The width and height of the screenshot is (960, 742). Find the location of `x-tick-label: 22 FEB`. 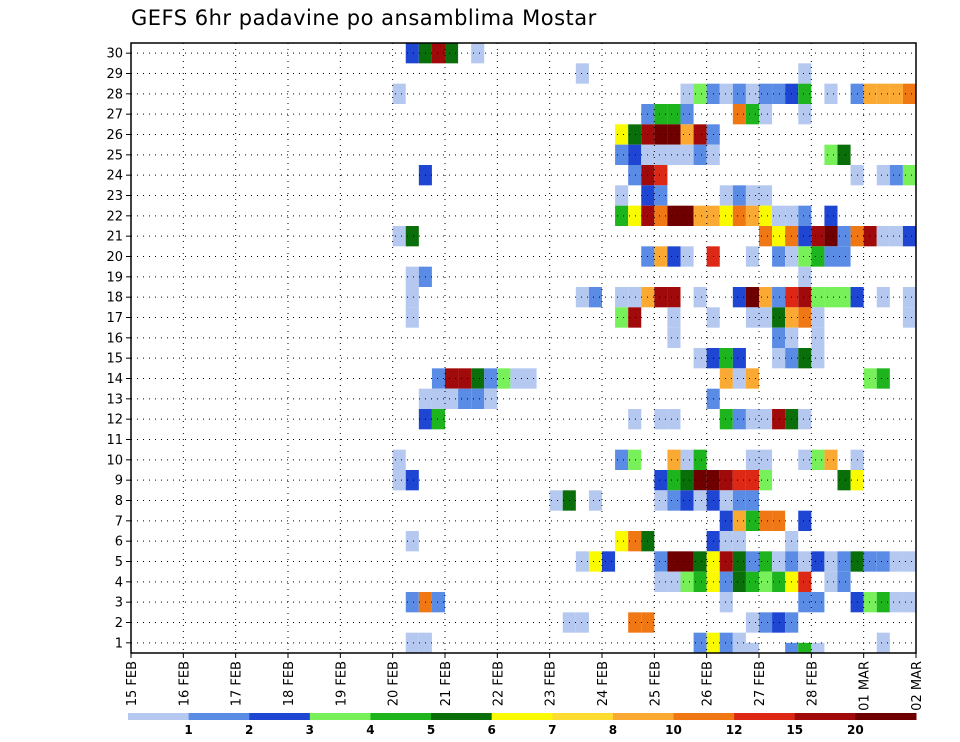

x-tick-label: 22 FEB is located at coordinates (498, 683).